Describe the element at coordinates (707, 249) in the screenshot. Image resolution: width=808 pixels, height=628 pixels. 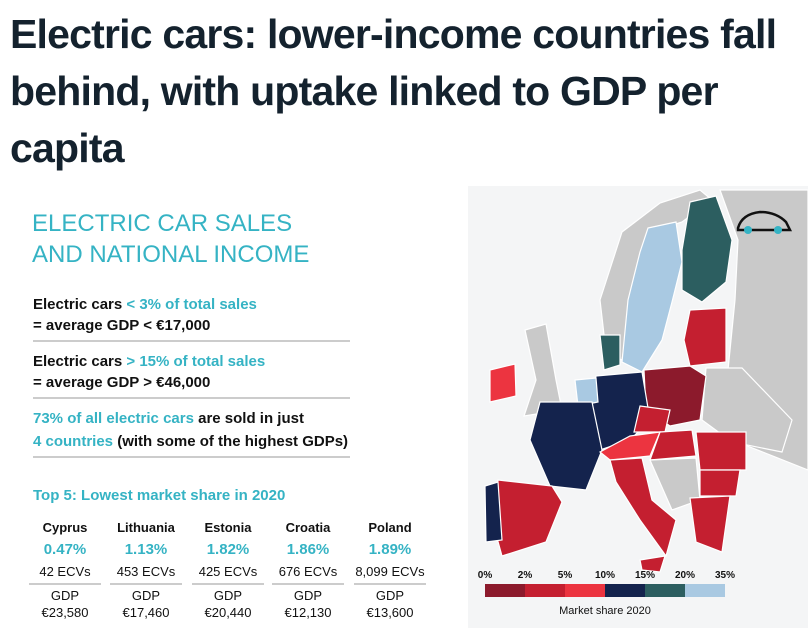
I see `finland` at that location.